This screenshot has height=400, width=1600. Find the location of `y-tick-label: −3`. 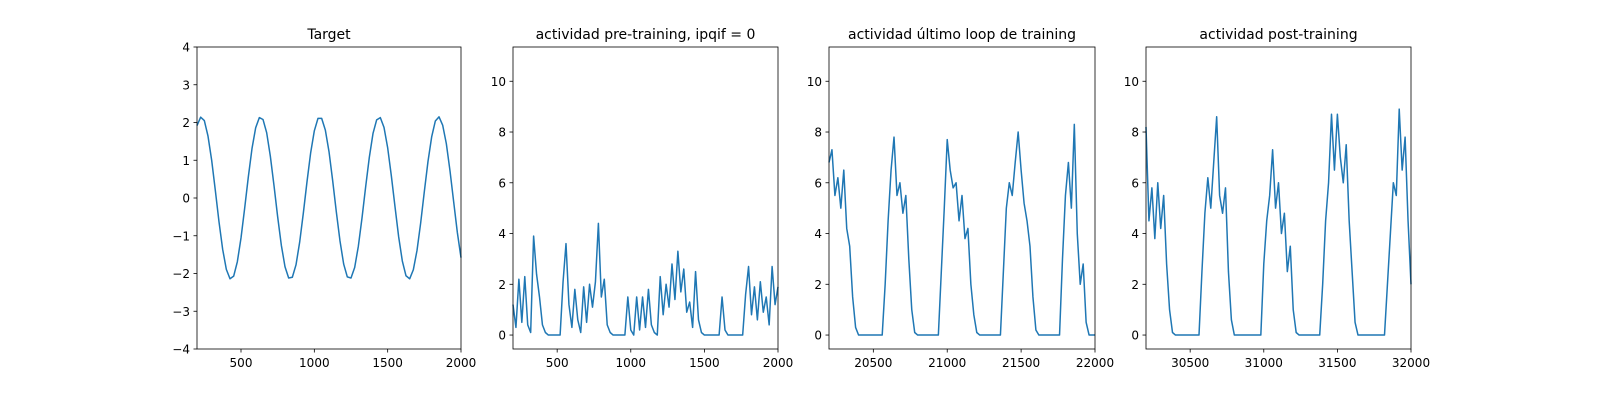

y-tick-label: −3 is located at coordinates (181, 312).